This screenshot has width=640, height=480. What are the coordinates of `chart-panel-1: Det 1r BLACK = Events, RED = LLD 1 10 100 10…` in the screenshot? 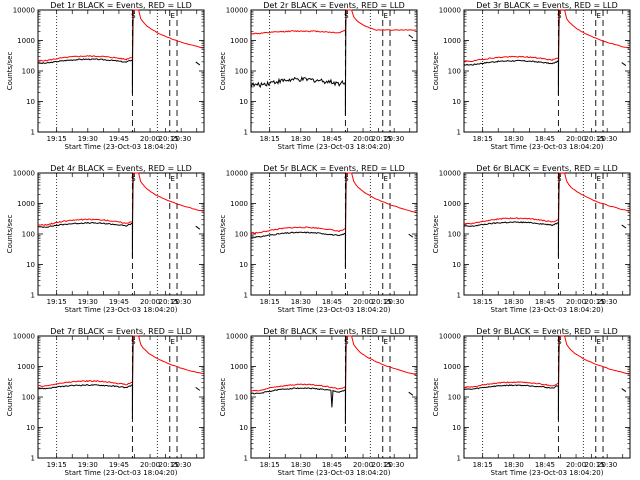 It's located at (105, 76).